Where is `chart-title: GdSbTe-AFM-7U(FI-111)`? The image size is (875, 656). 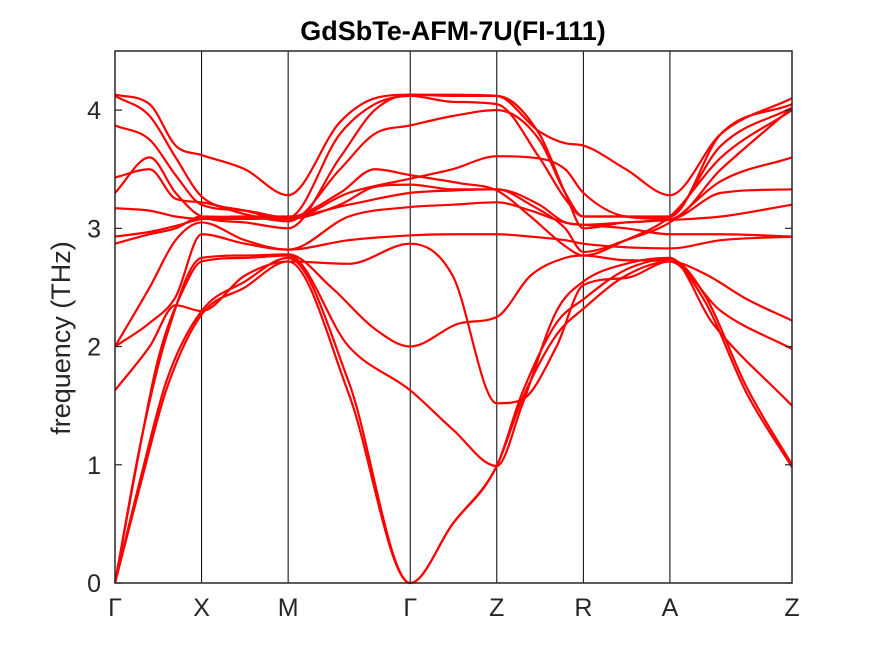 chart-title: GdSbTe-AFM-7U(FI-111) is located at coordinates (453, 31).